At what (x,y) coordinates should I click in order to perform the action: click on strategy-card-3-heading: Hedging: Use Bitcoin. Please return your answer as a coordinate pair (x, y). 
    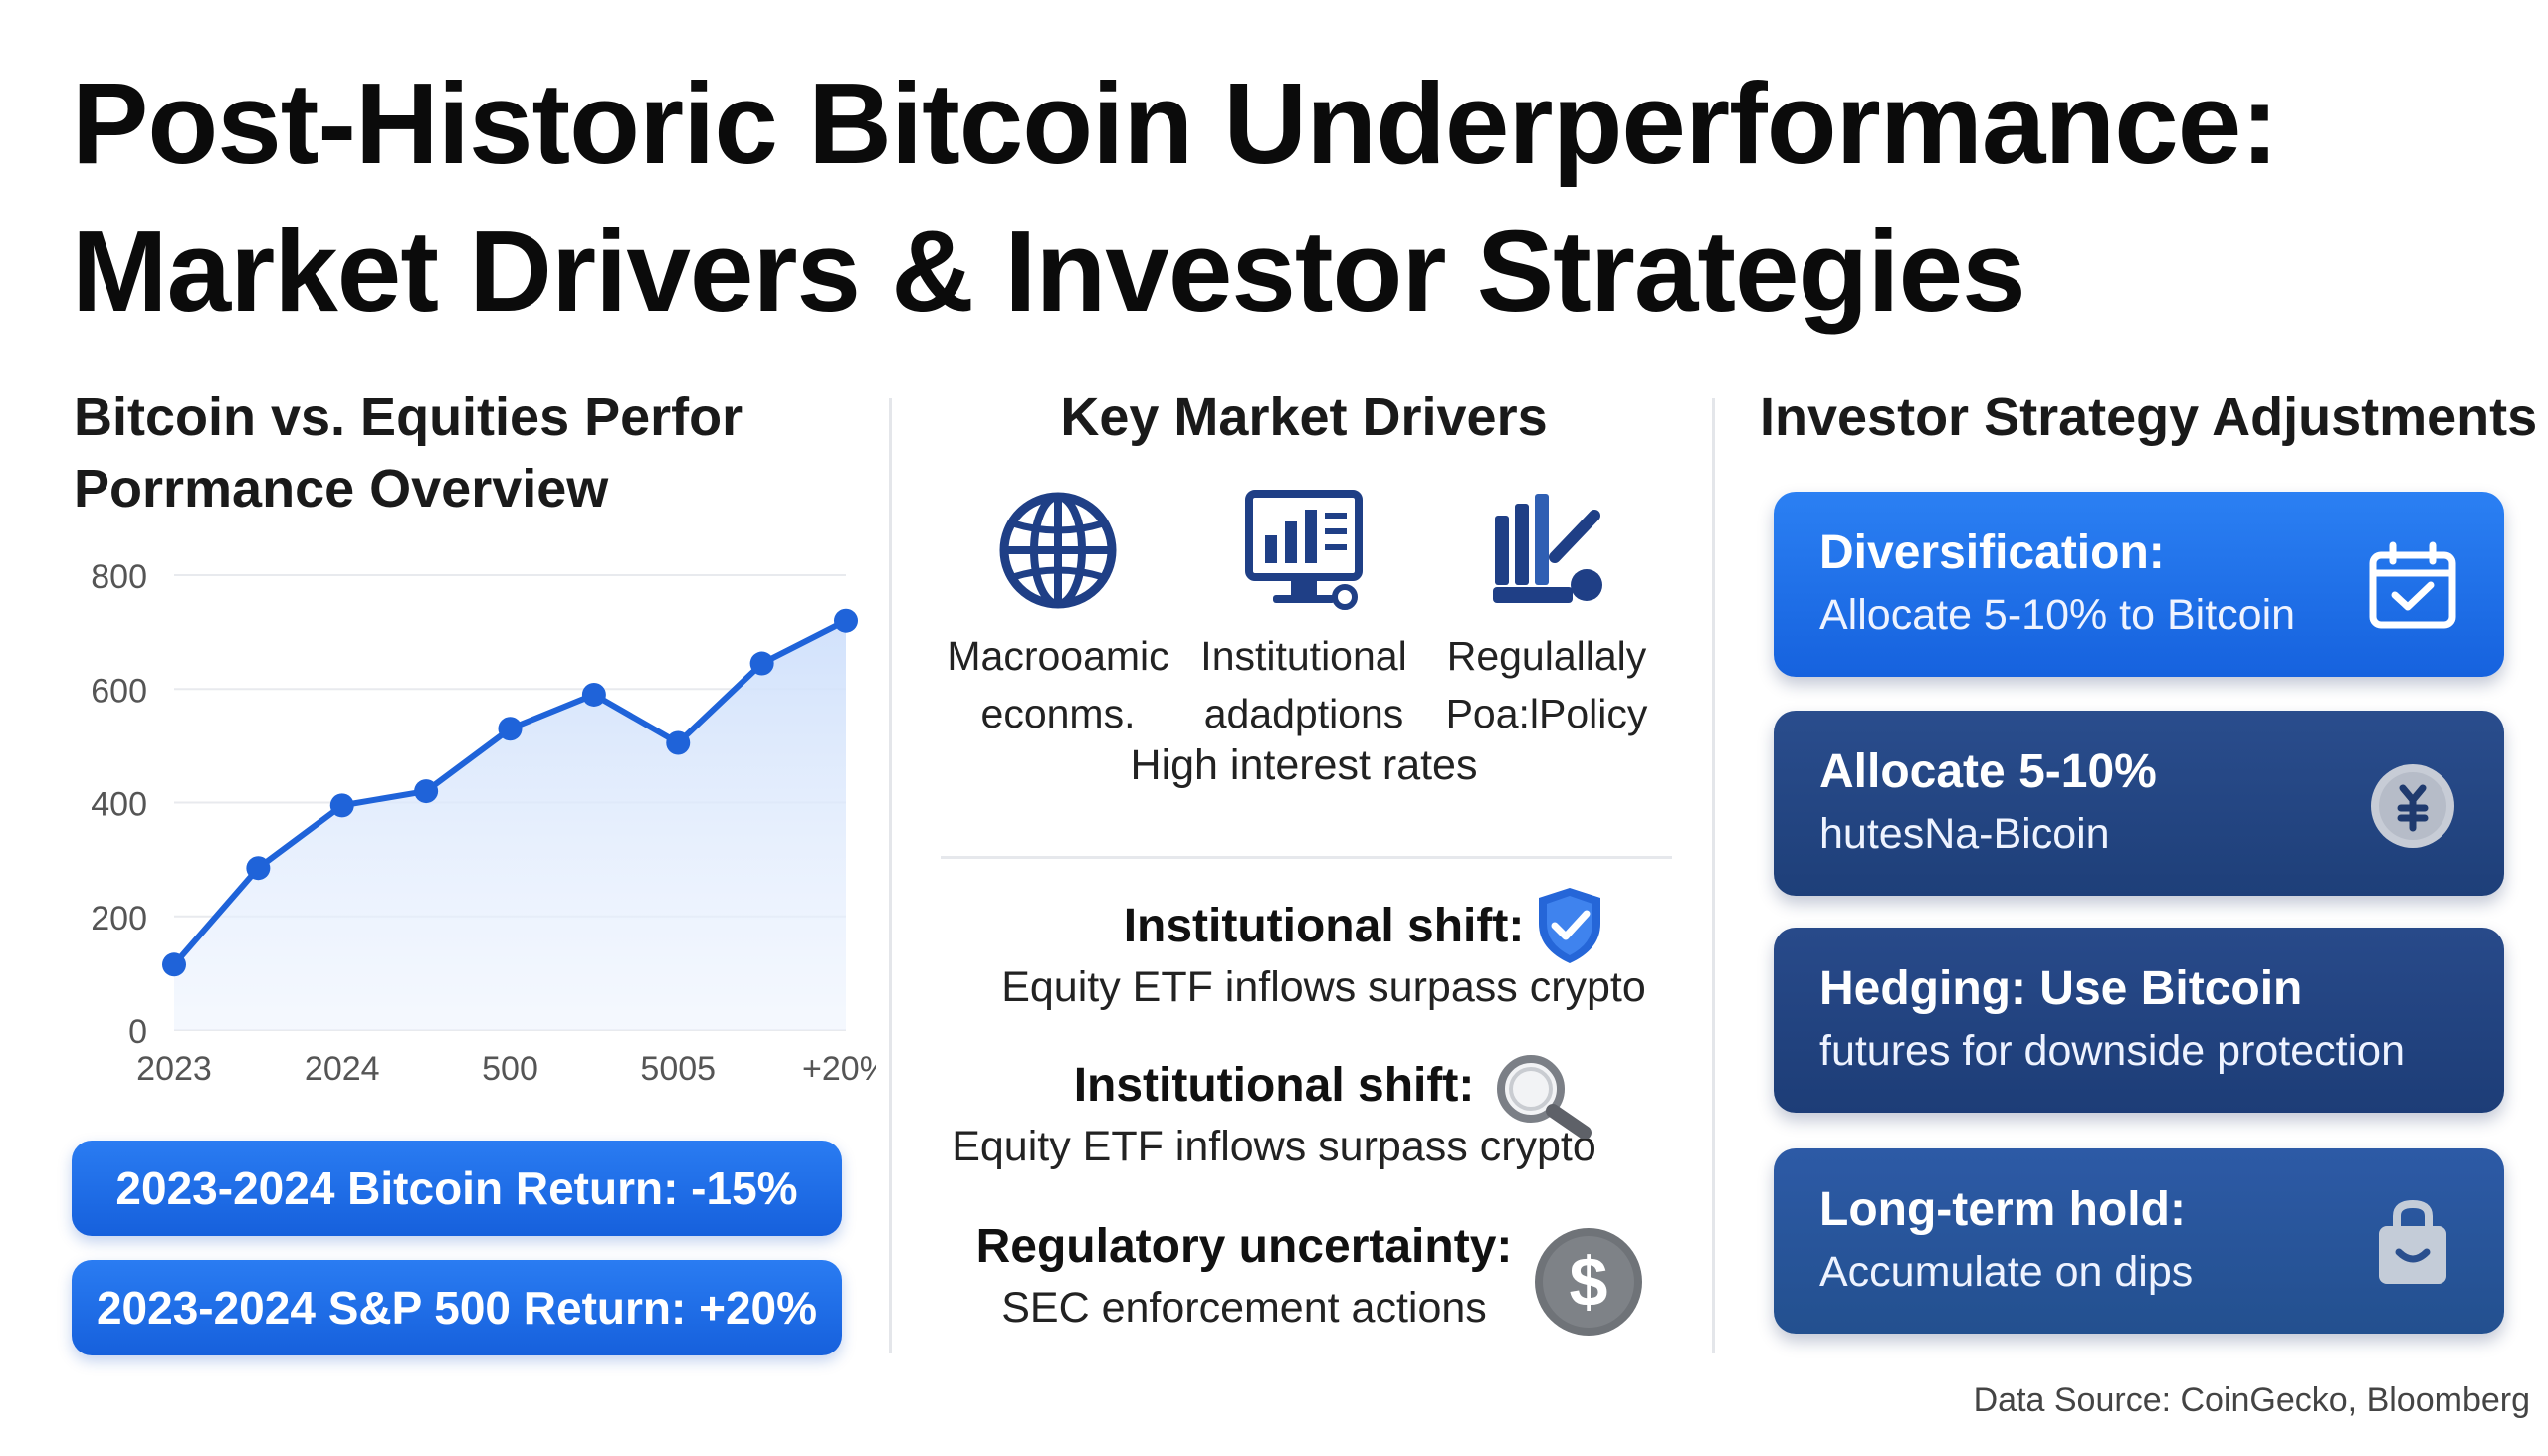
    Looking at the image, I should click on (2061, 988).